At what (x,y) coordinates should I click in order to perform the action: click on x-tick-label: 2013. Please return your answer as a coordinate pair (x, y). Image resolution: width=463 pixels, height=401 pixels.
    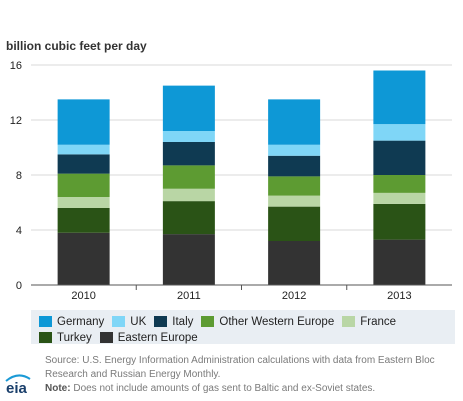
    Looking at the image, I should click on (399, 296).